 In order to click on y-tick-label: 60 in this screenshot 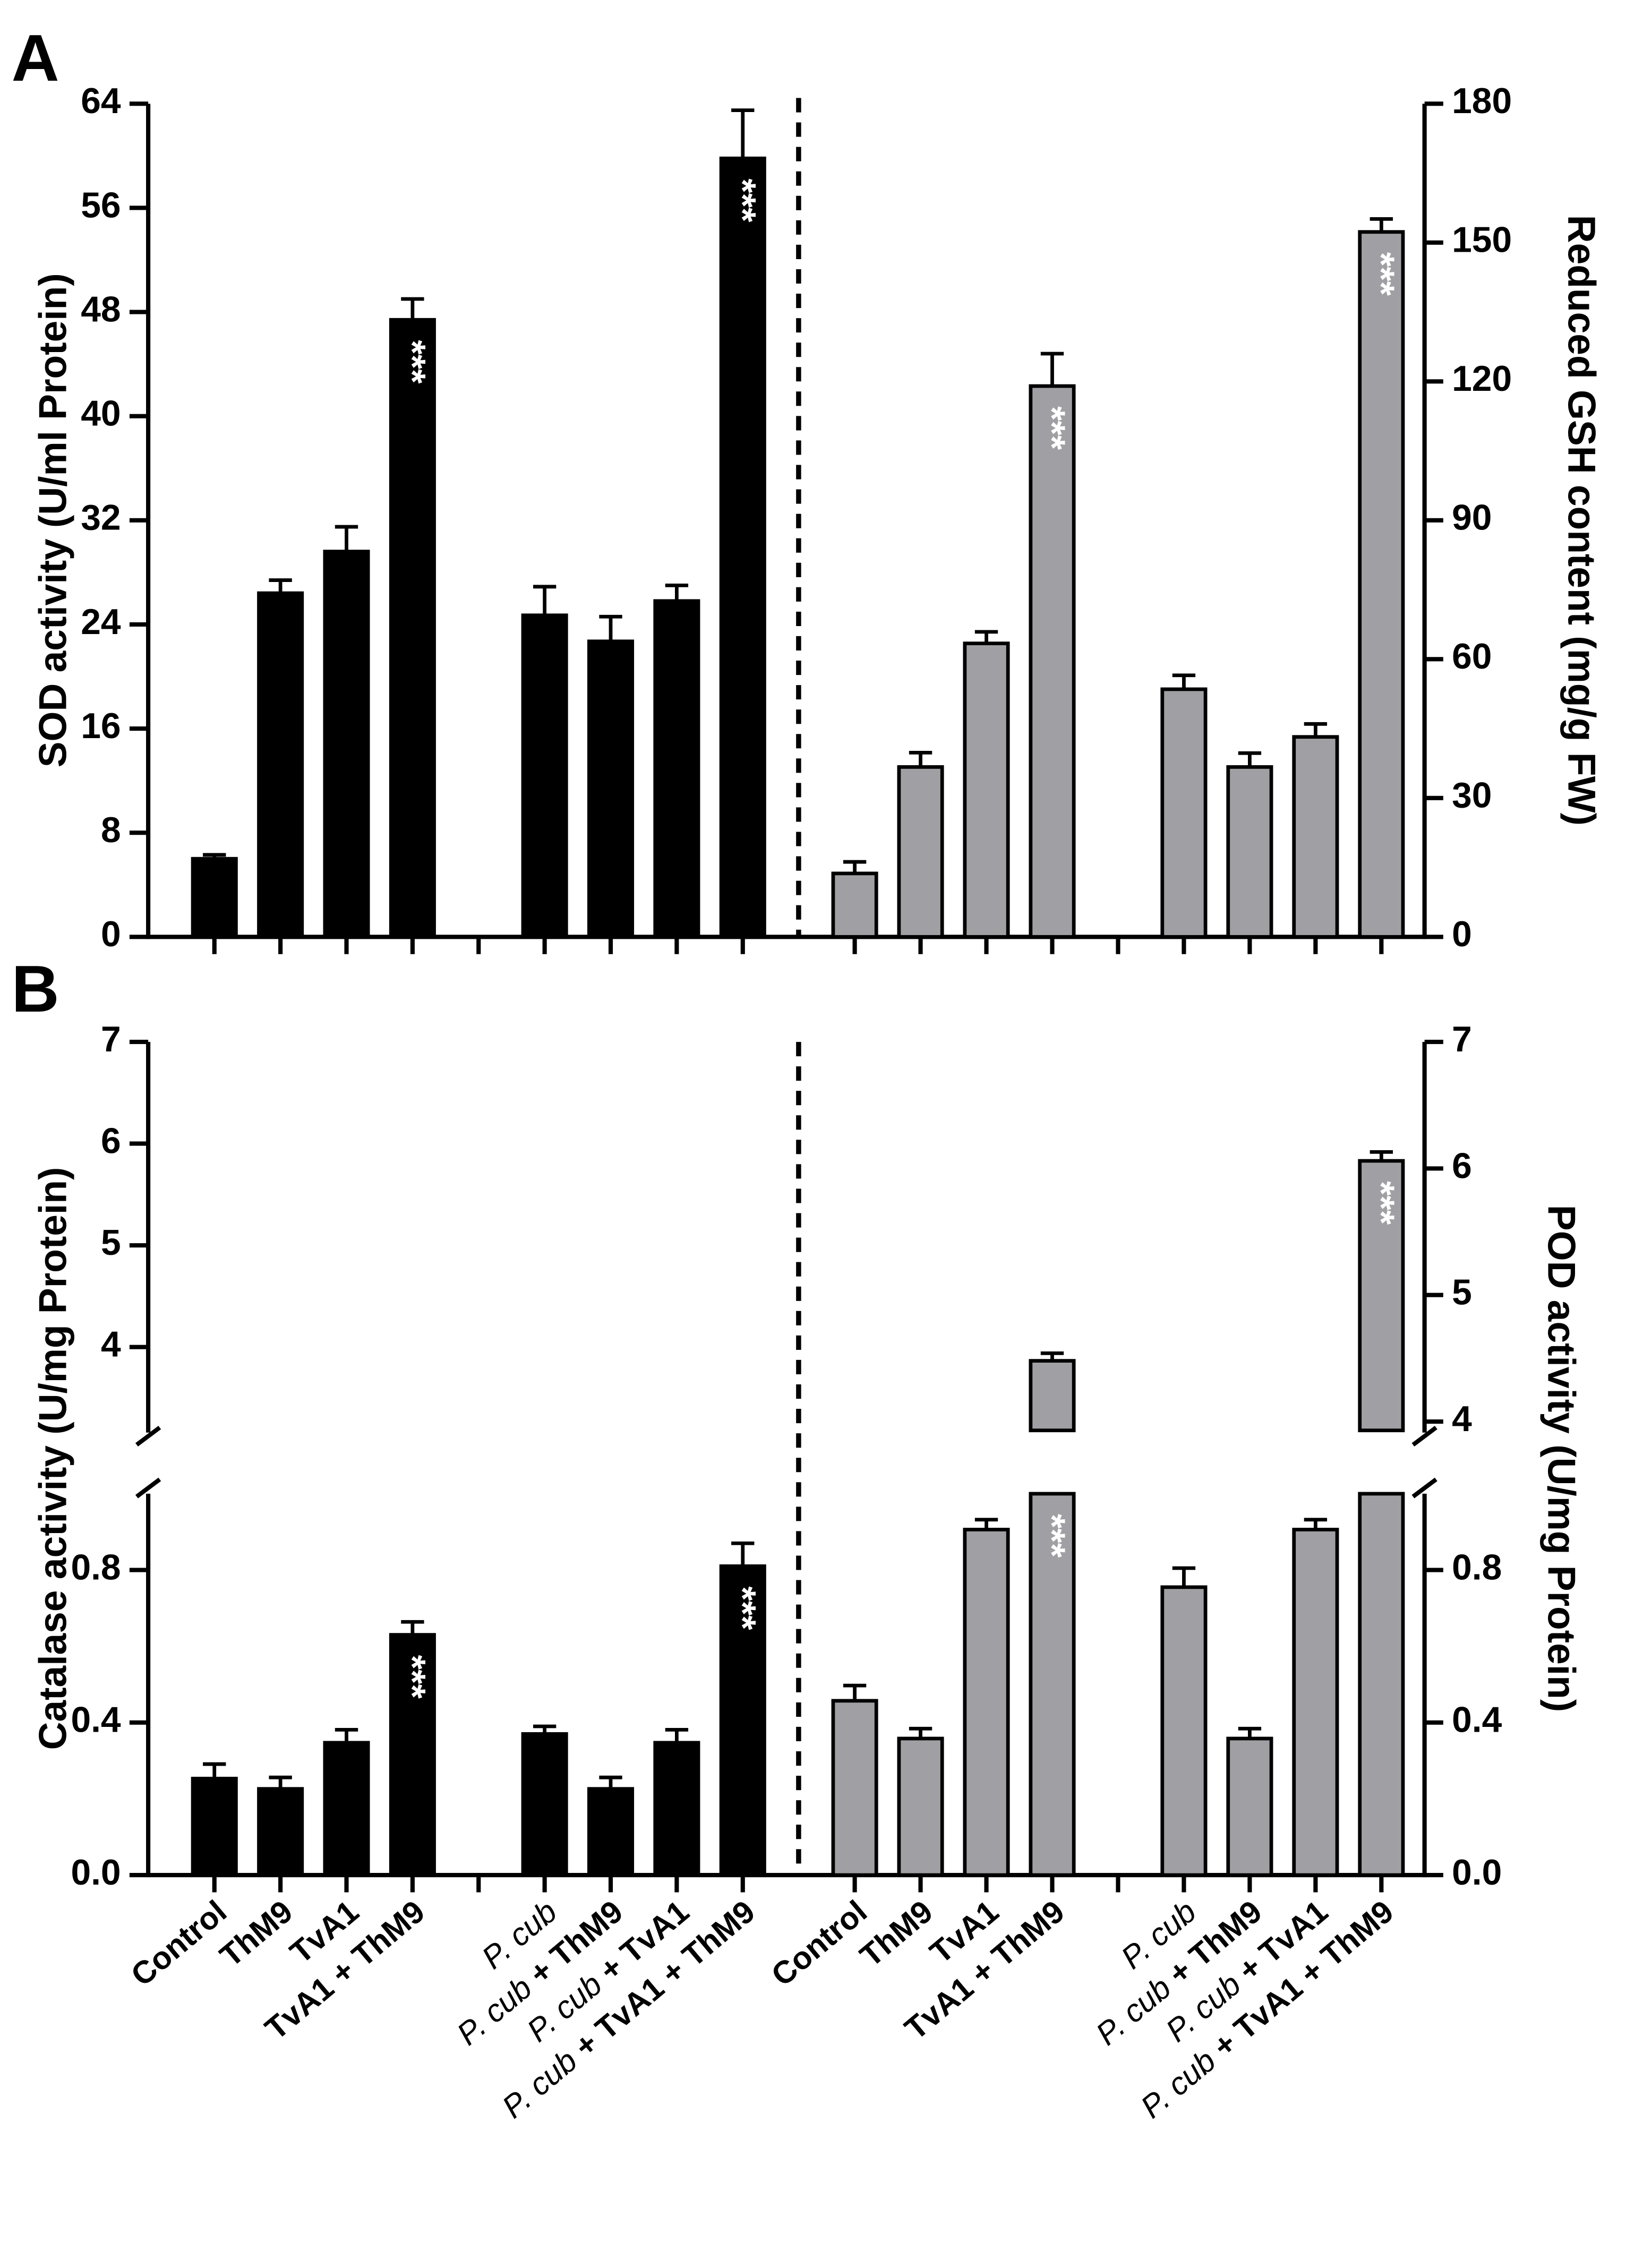, I will do `click(1472, 657)`.